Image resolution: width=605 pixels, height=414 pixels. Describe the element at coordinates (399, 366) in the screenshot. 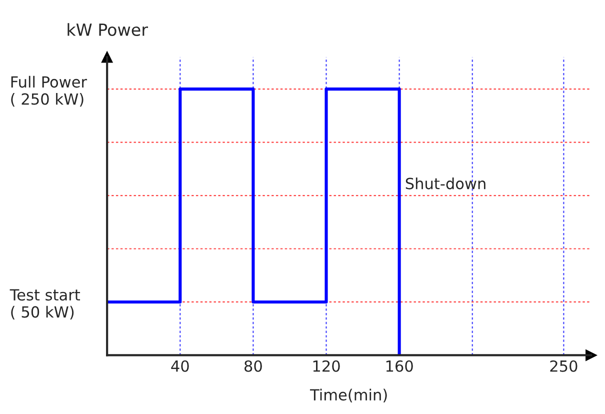

I see `x-tick-label: 160` at that location.